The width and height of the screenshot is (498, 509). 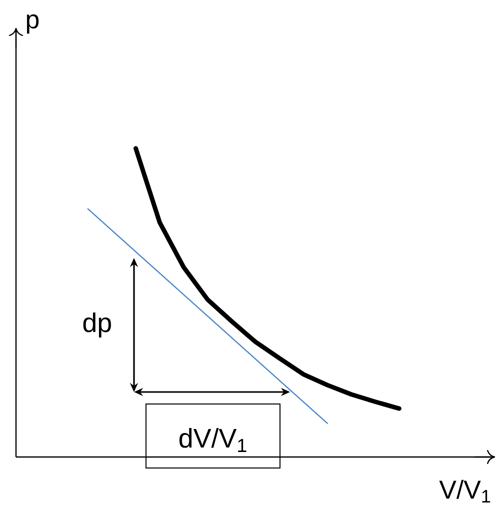 I want to click on annotation: dV/V$_{1}$, so click(x=212, y=440).